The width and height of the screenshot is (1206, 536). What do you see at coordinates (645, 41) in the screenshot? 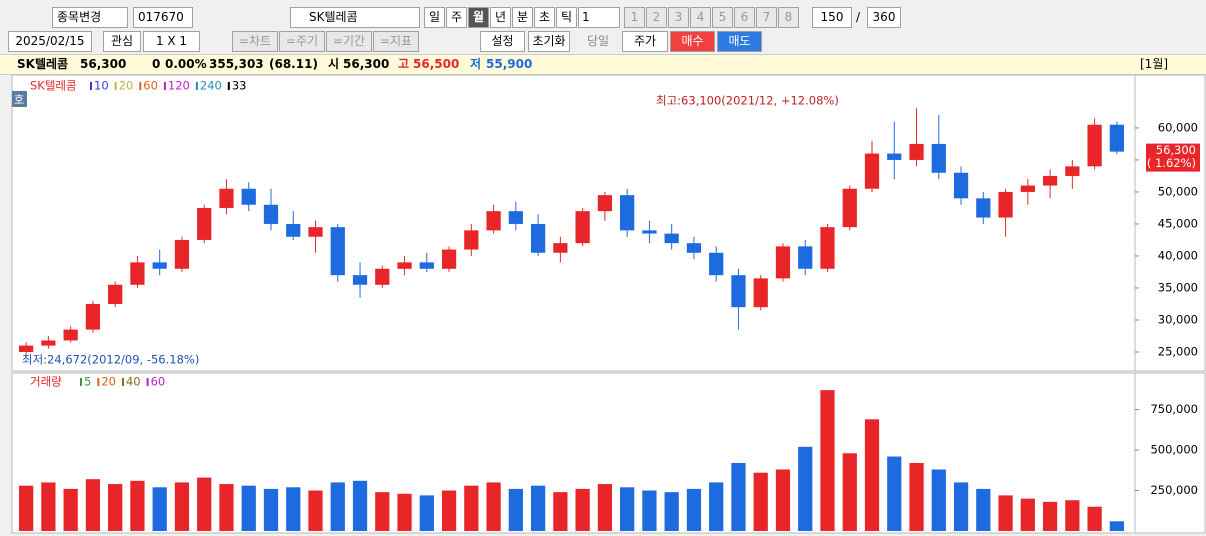
I see `price-btn: 주가` at bounding box center [645, 41].